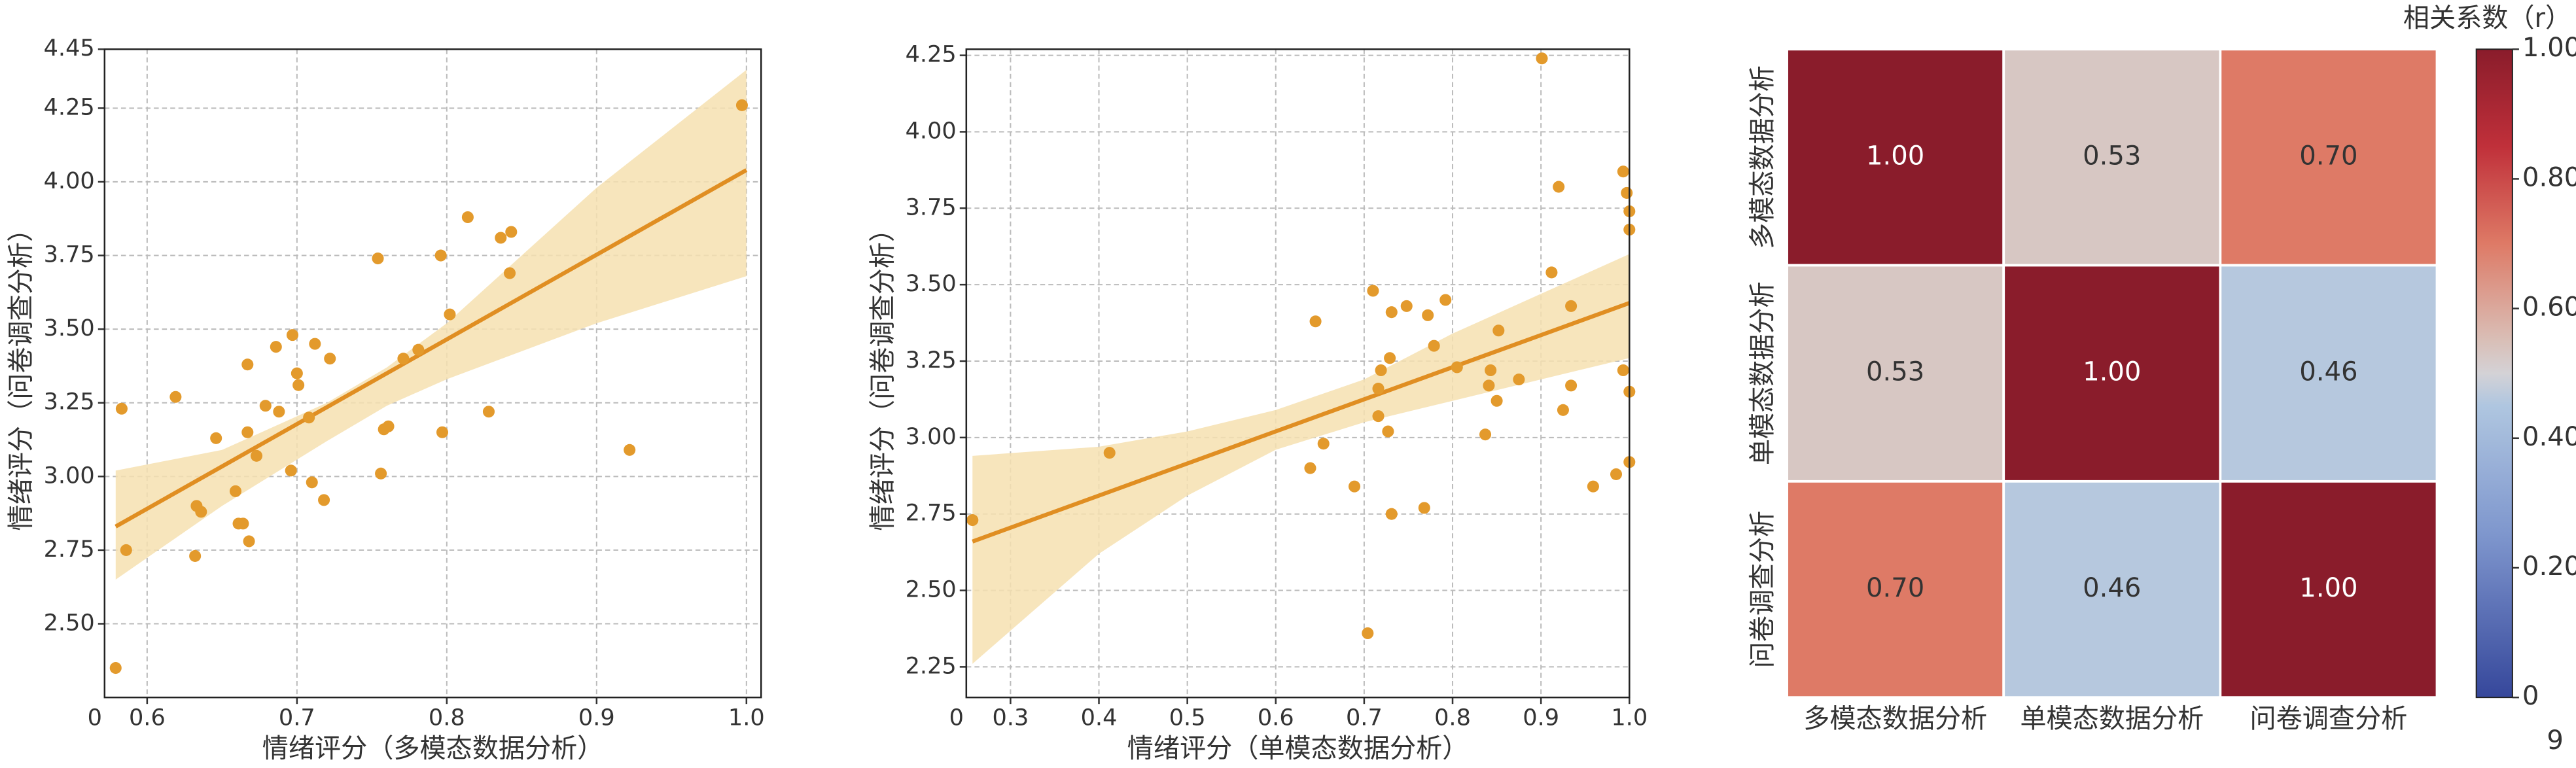 This screenshot has height=768, width=2576. Describe the element at coordinates (2549, 48) in the screenshot. I see `colorbar-tick-label: 1.00` at that location.